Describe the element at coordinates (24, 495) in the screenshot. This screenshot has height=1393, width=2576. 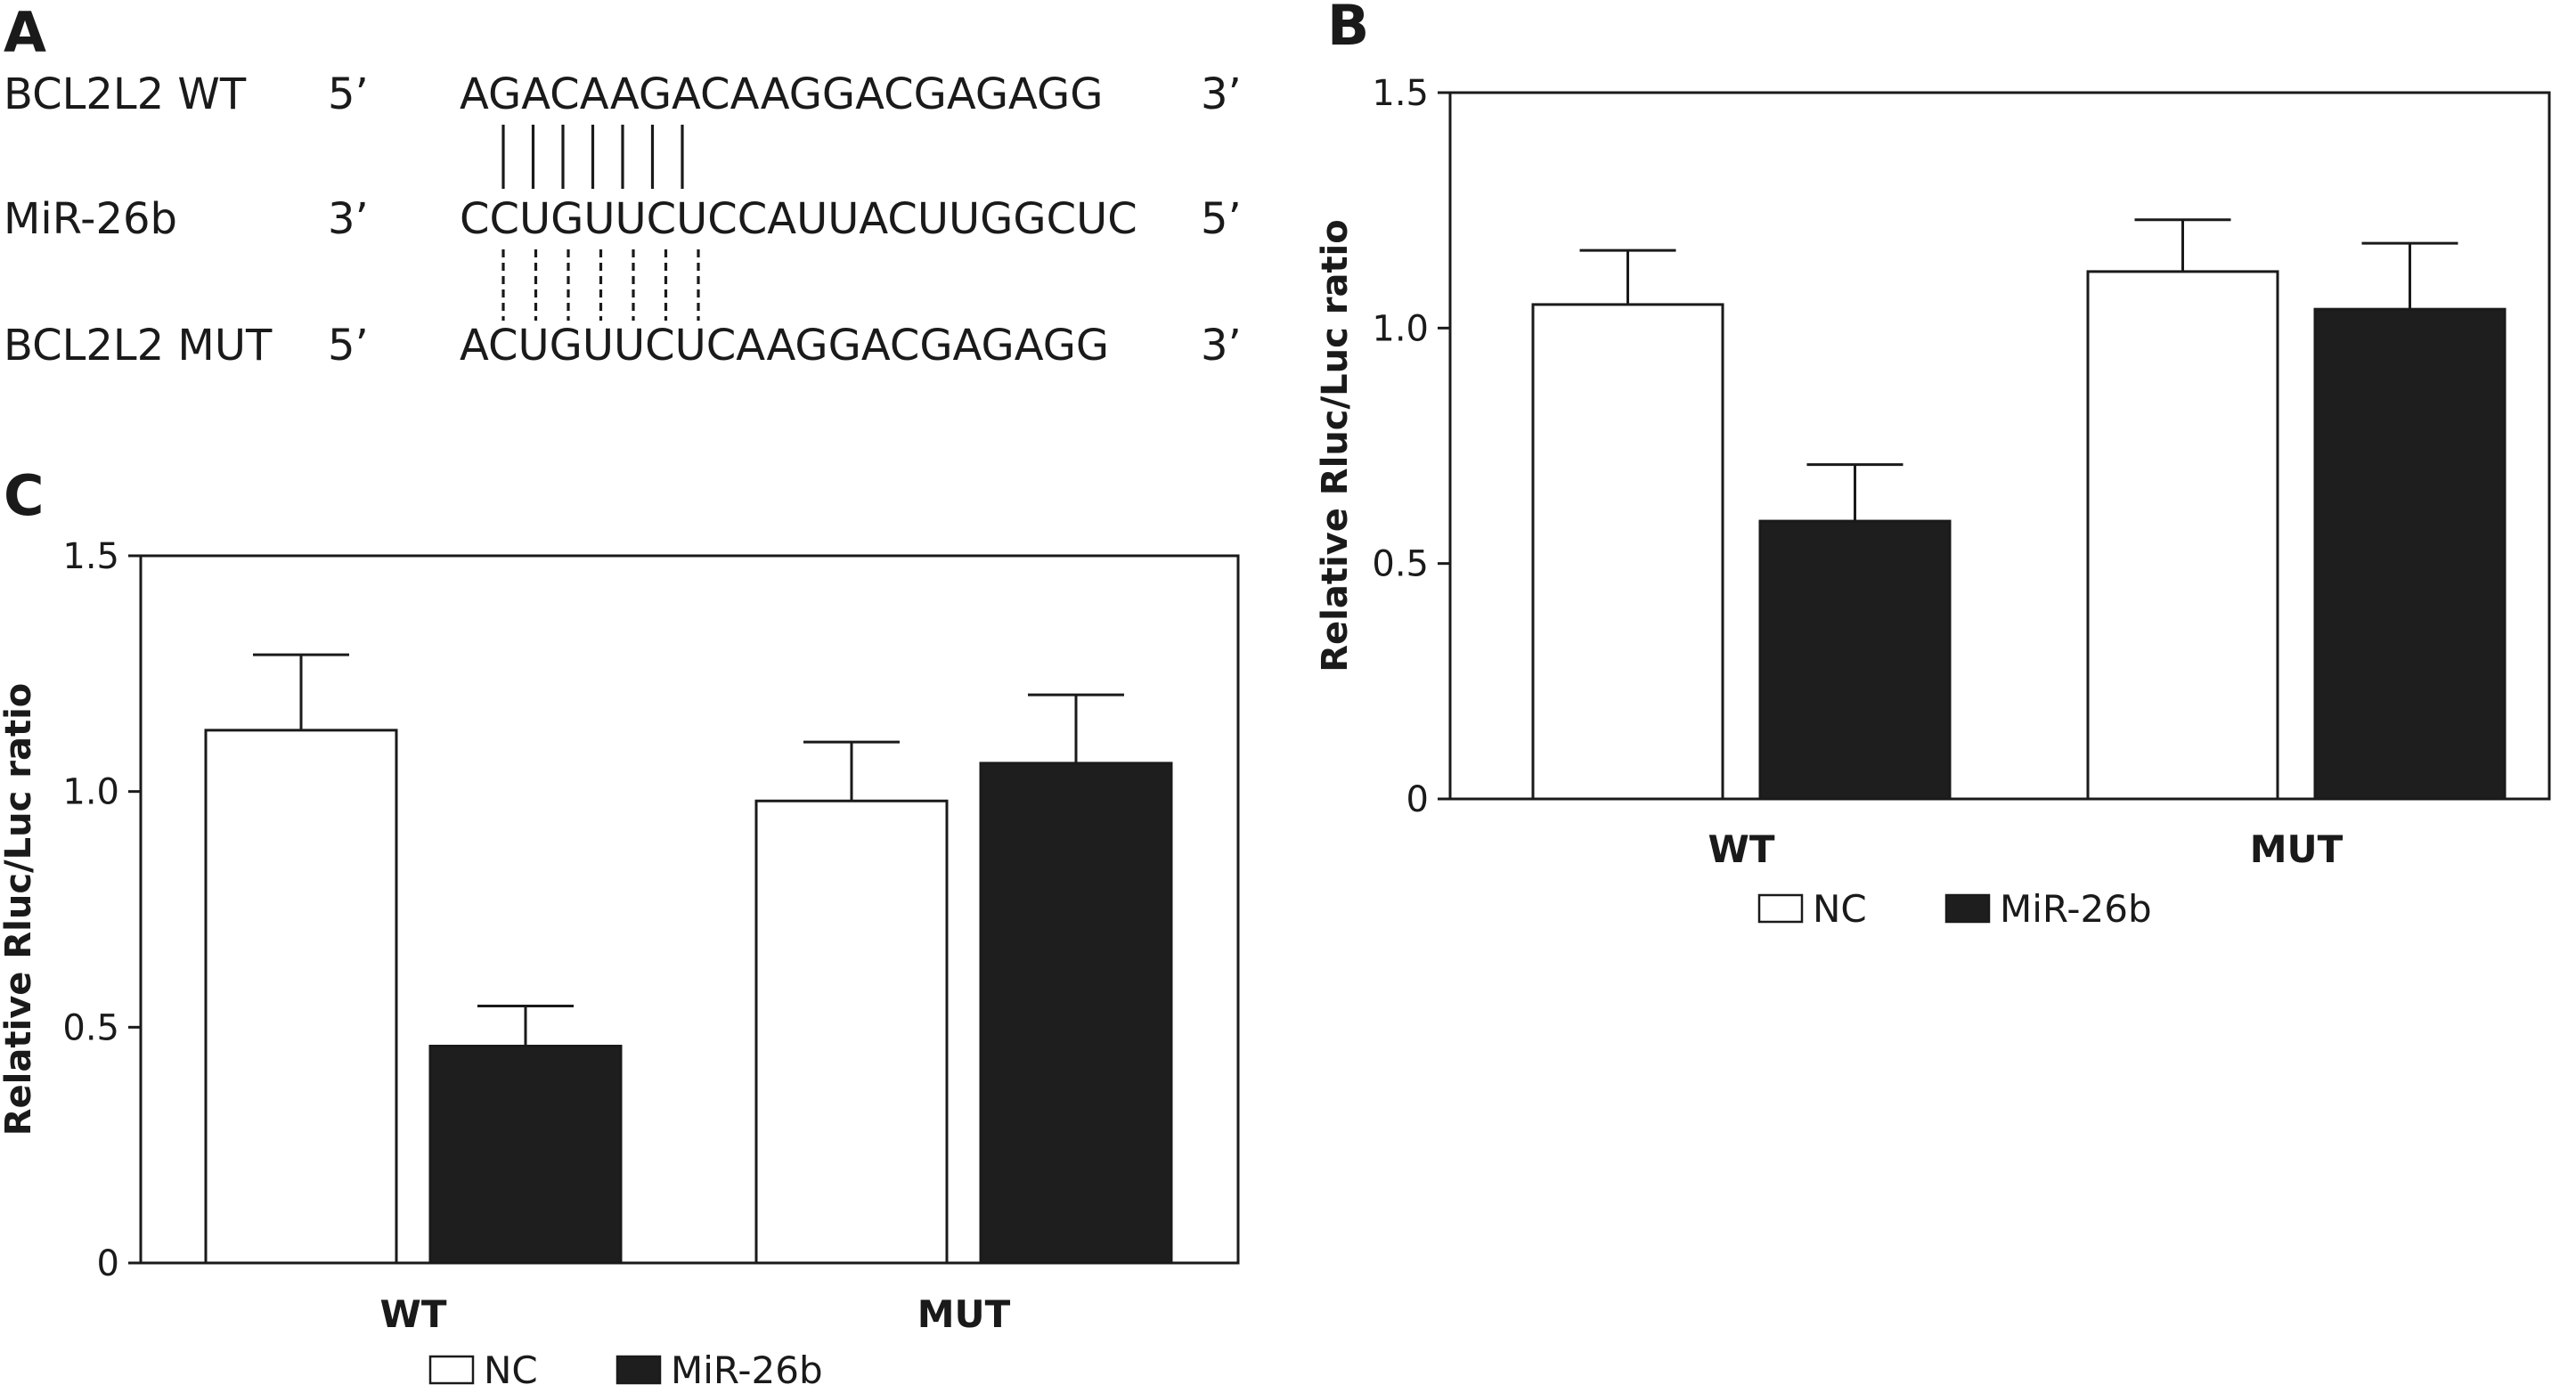
I see `panel-c-letter: C` at that location.